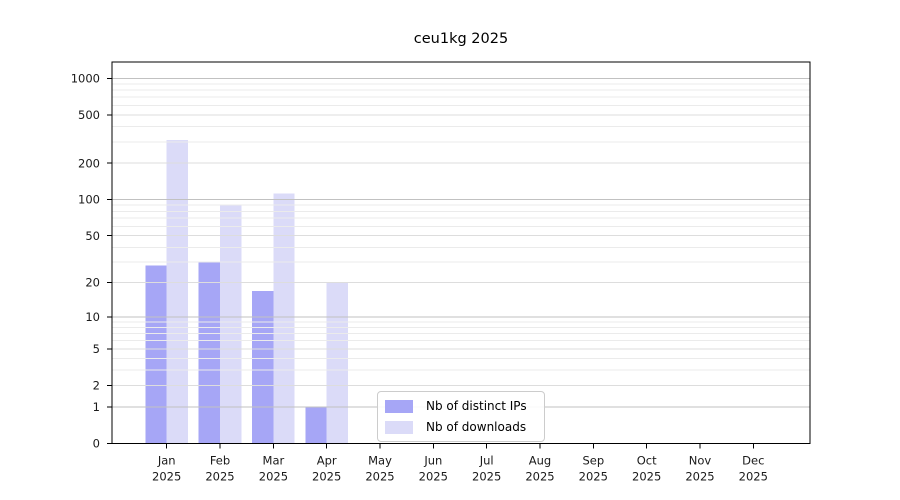 The height and width of the screenshot is (500, 900). Describe the element at coordinates (476, 427) in the screenshot. I see `legend-label-downloads: Nb of downloads` at that location.